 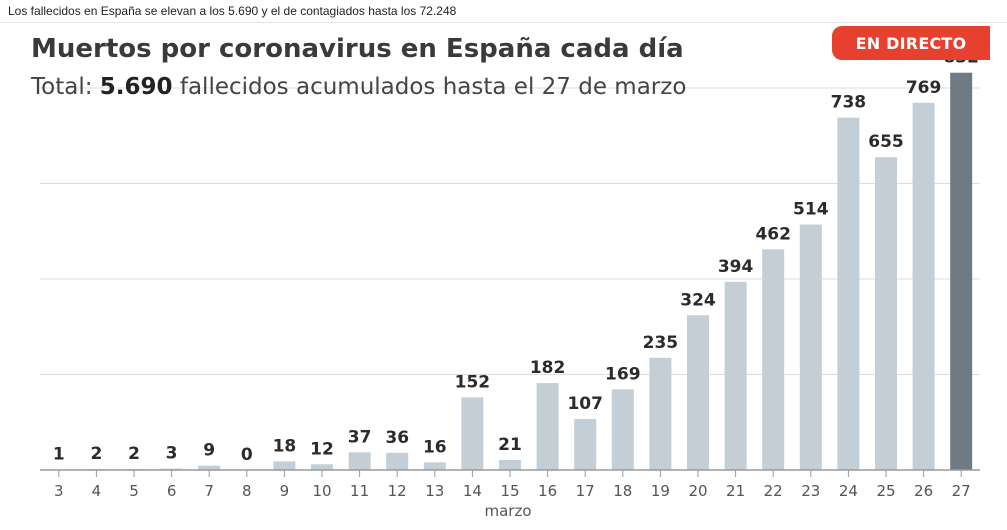 I want to click on x-tick-label: 18, so click(x=622, y=491).